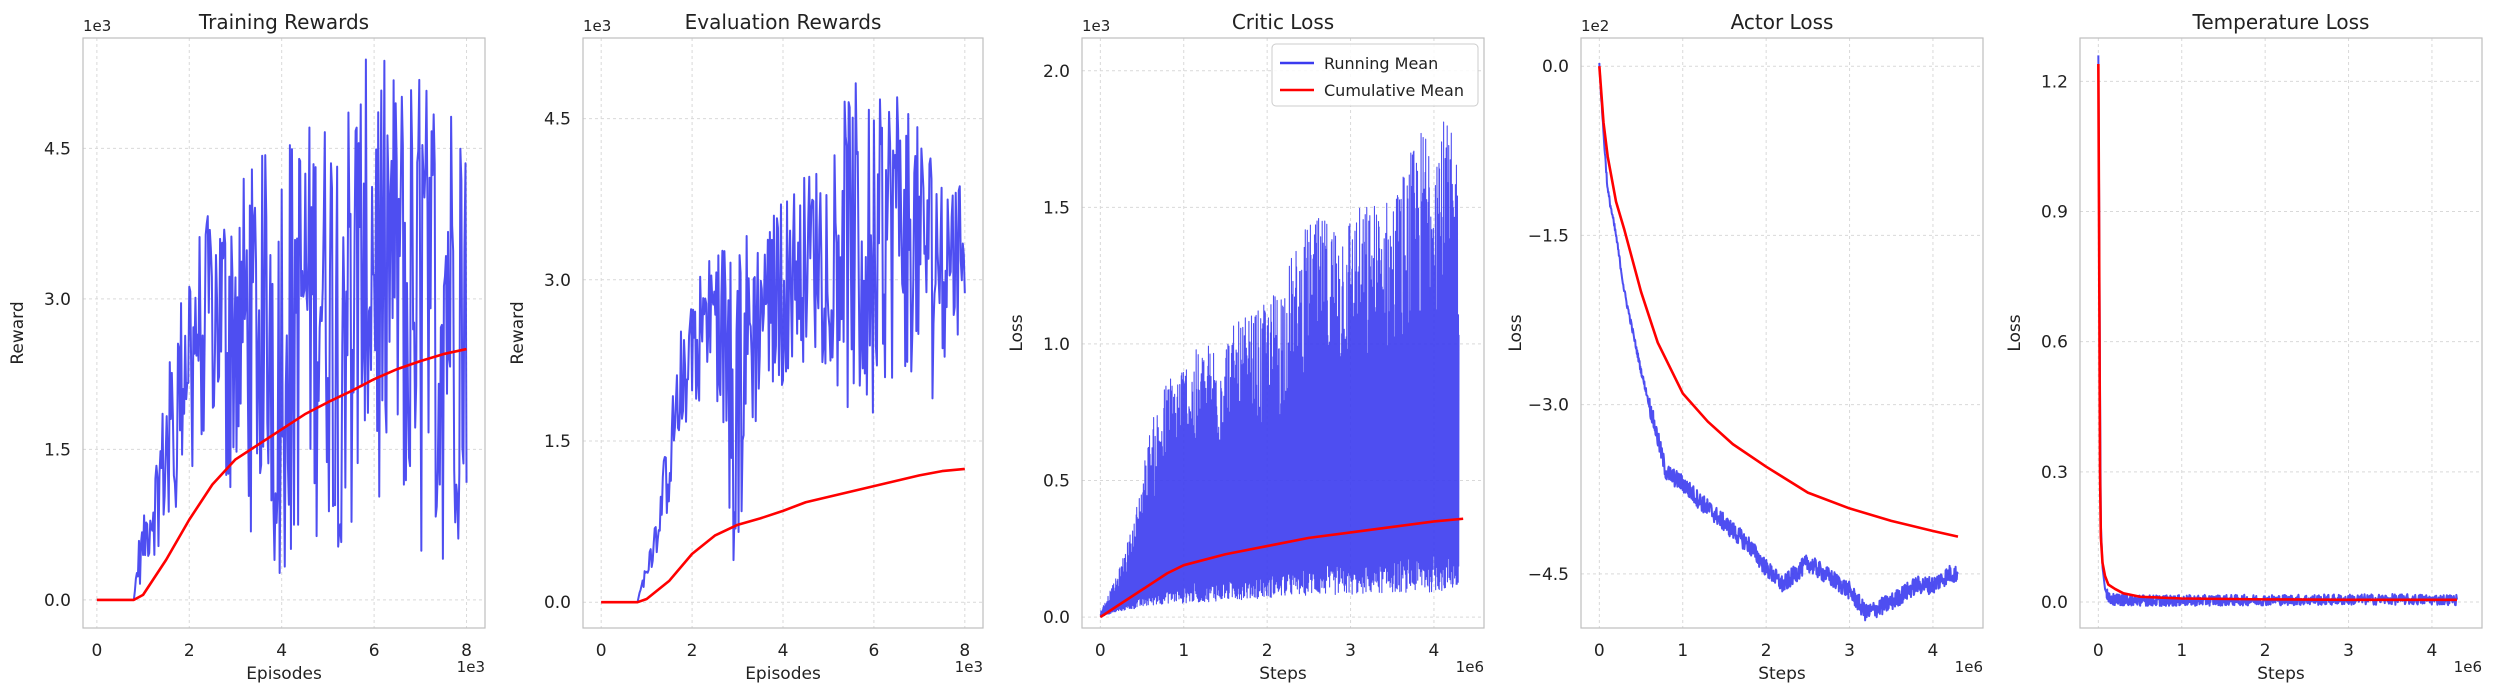 Image resolution: width=2500 pixels, height=700 pixels. What do you see at coordinates (1381, 63) in the screenshot?
I see `legend-label: Running Mean` at bounding box center [1381, 63].